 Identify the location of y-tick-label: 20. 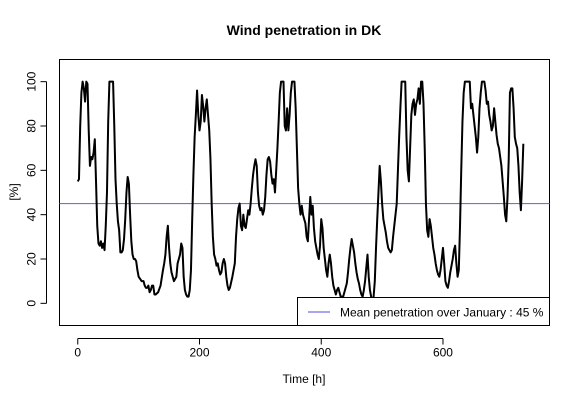
(32, 259).